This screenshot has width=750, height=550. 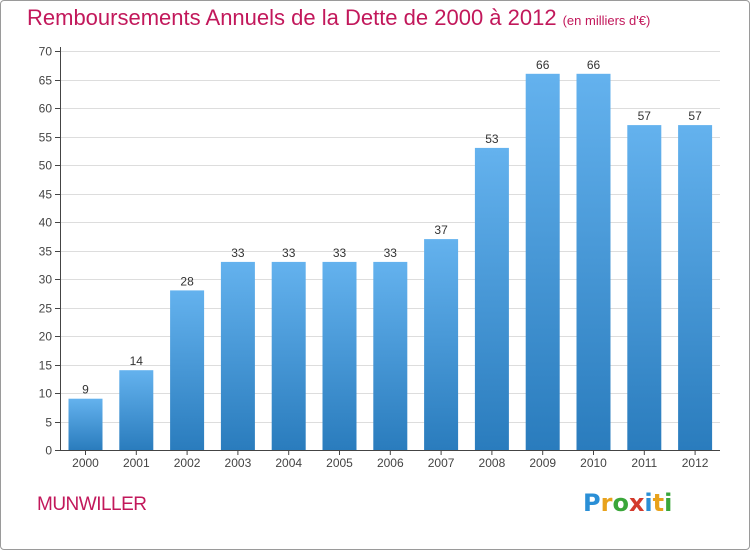 I want to click on y-tick-label: 50, so click(x=46, y=166).